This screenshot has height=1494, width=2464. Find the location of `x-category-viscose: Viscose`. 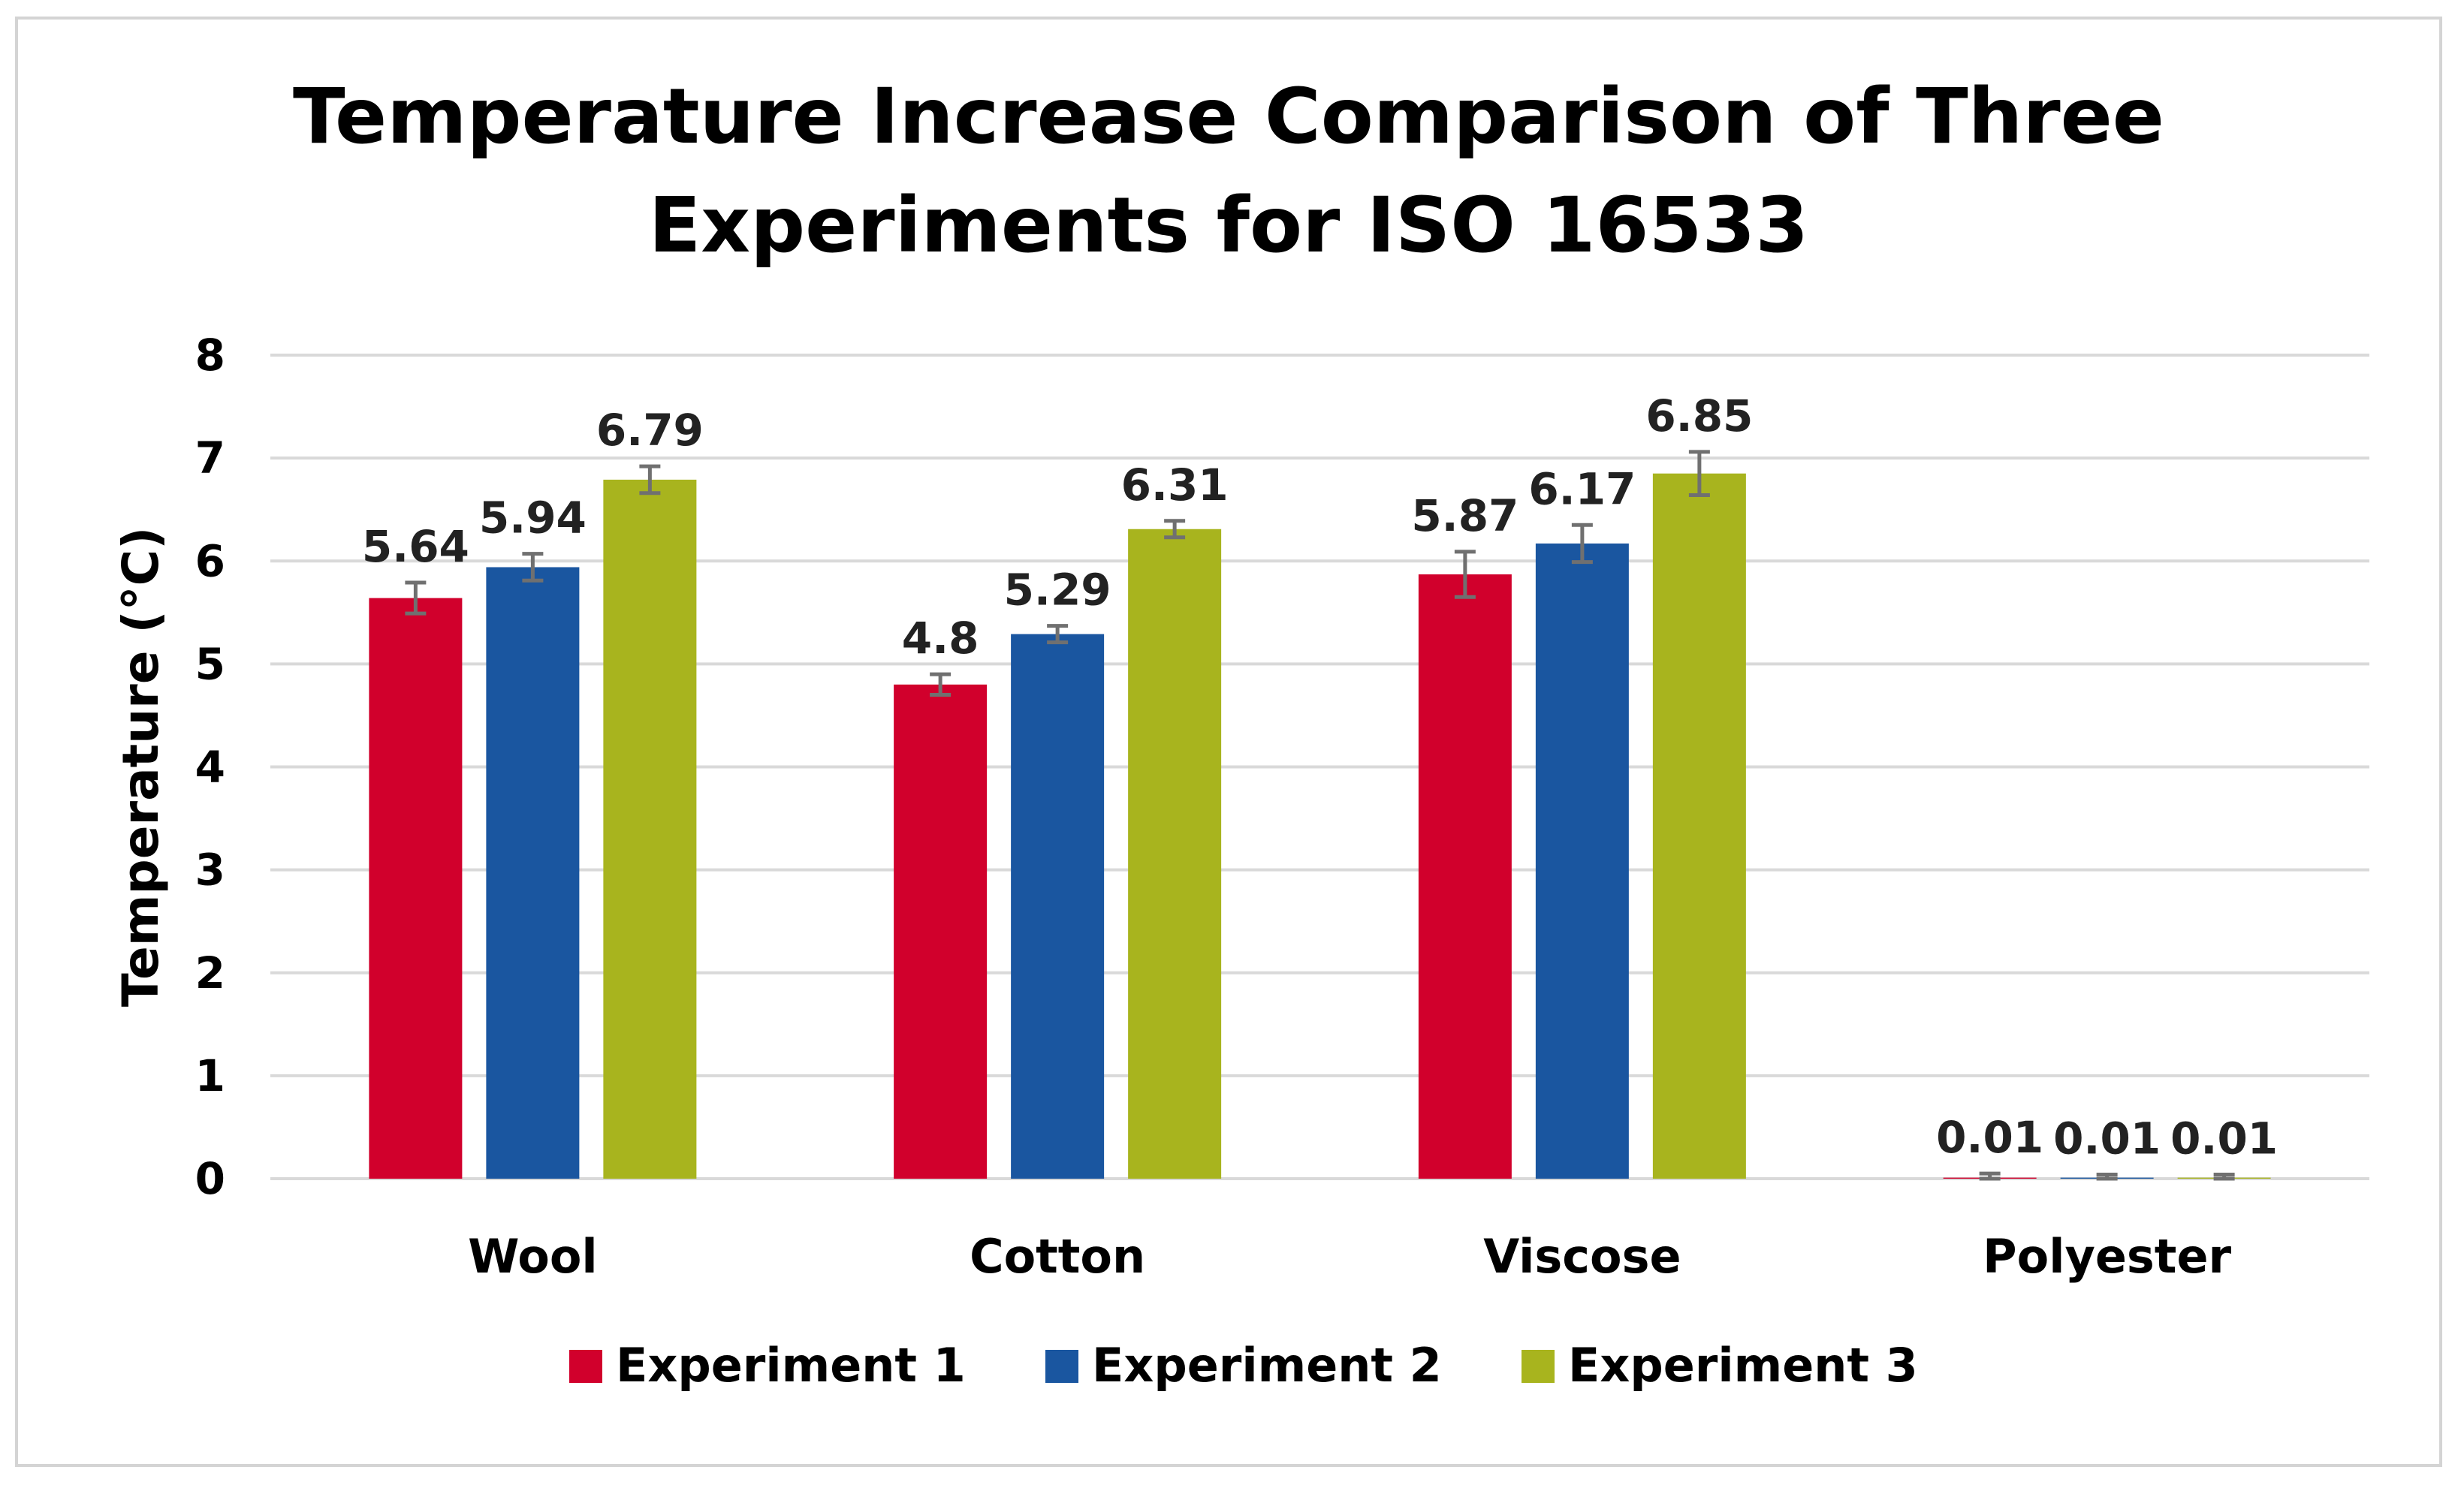

x-category-viscose: Viscose is located at coordinates (1582, 1256).